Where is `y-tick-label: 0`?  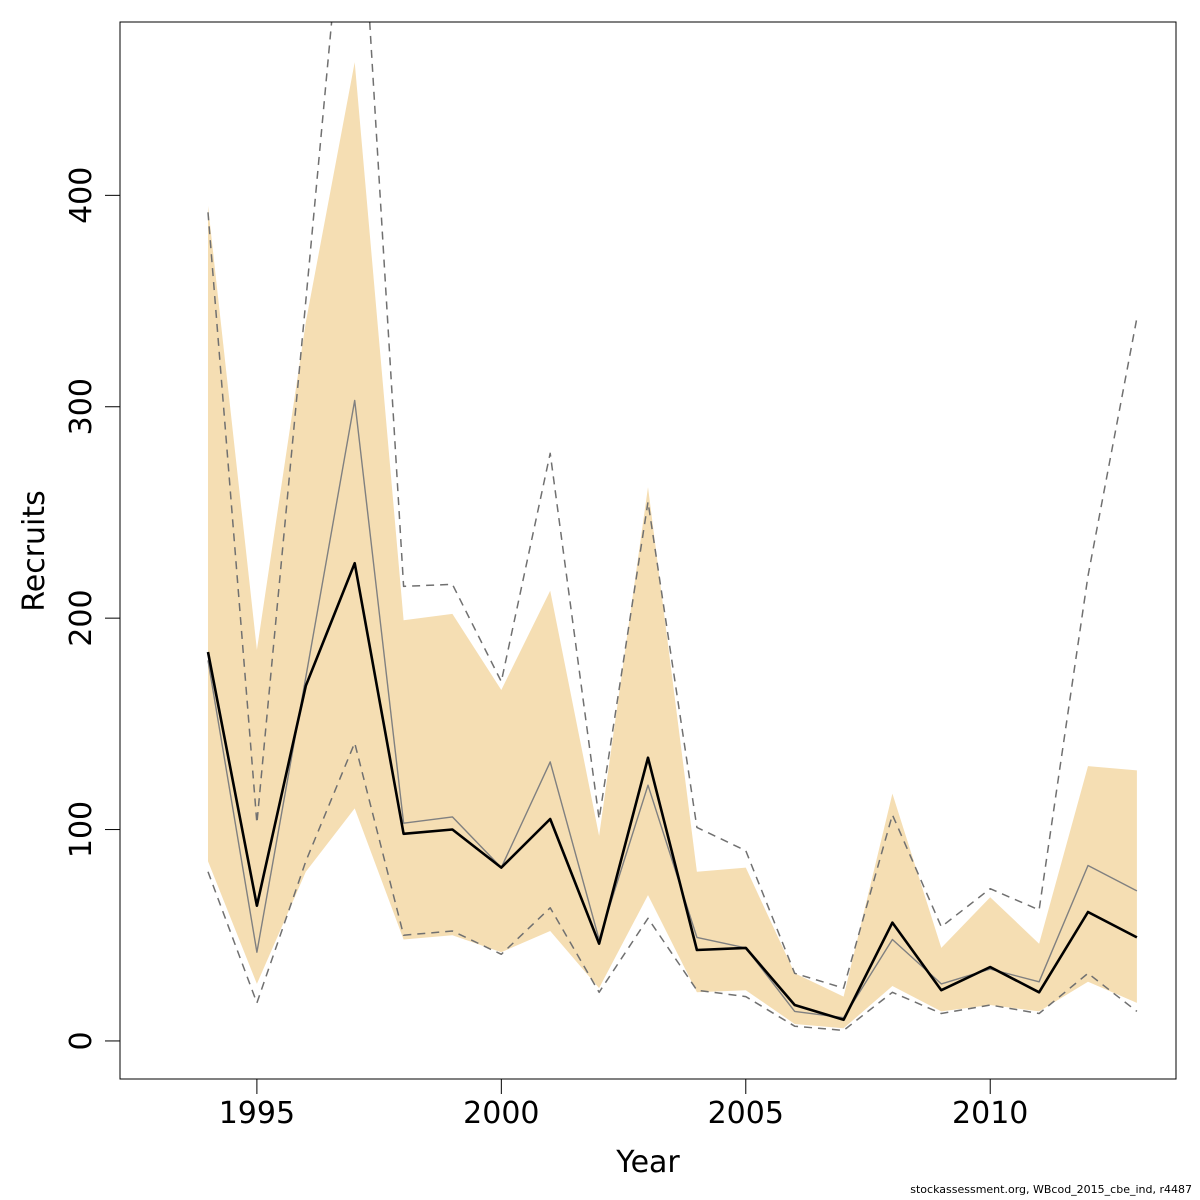
y-tick-label: 0 is located at coordinates (81, 1040).